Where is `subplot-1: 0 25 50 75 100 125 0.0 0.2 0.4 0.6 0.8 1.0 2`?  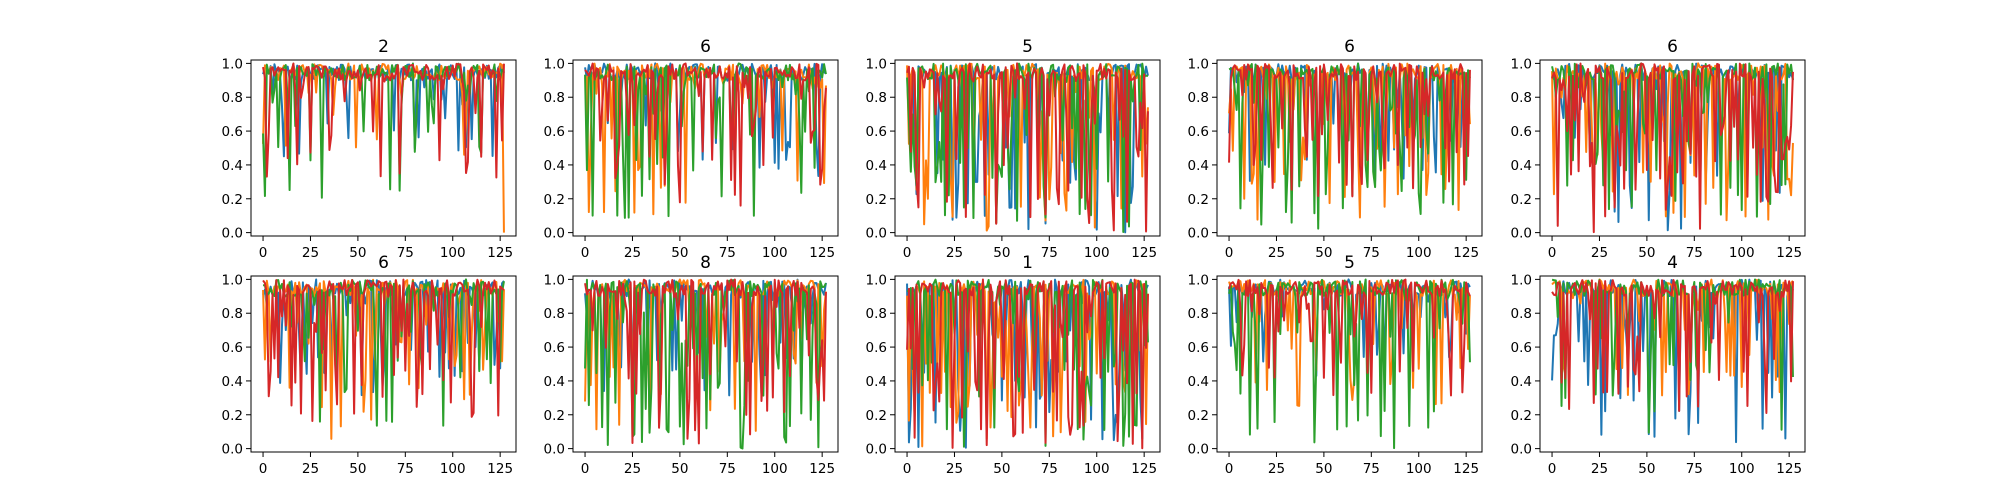
subplot-1: 0 25 50 75 100 125 0.0 0.2 0.4 0.6 0.8 1.0 2 is located at coordinates (369, 149).